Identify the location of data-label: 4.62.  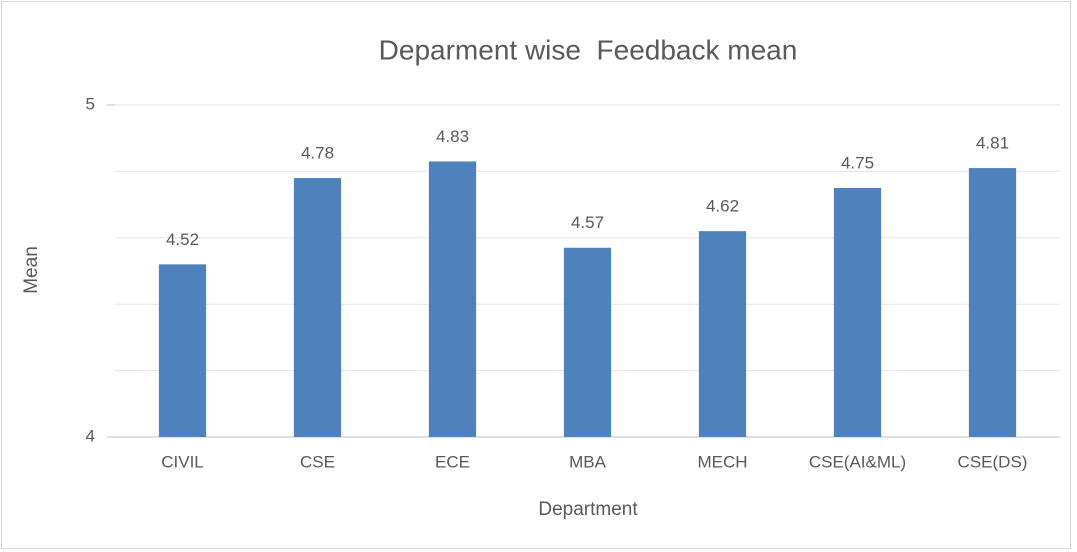
(722, 206).